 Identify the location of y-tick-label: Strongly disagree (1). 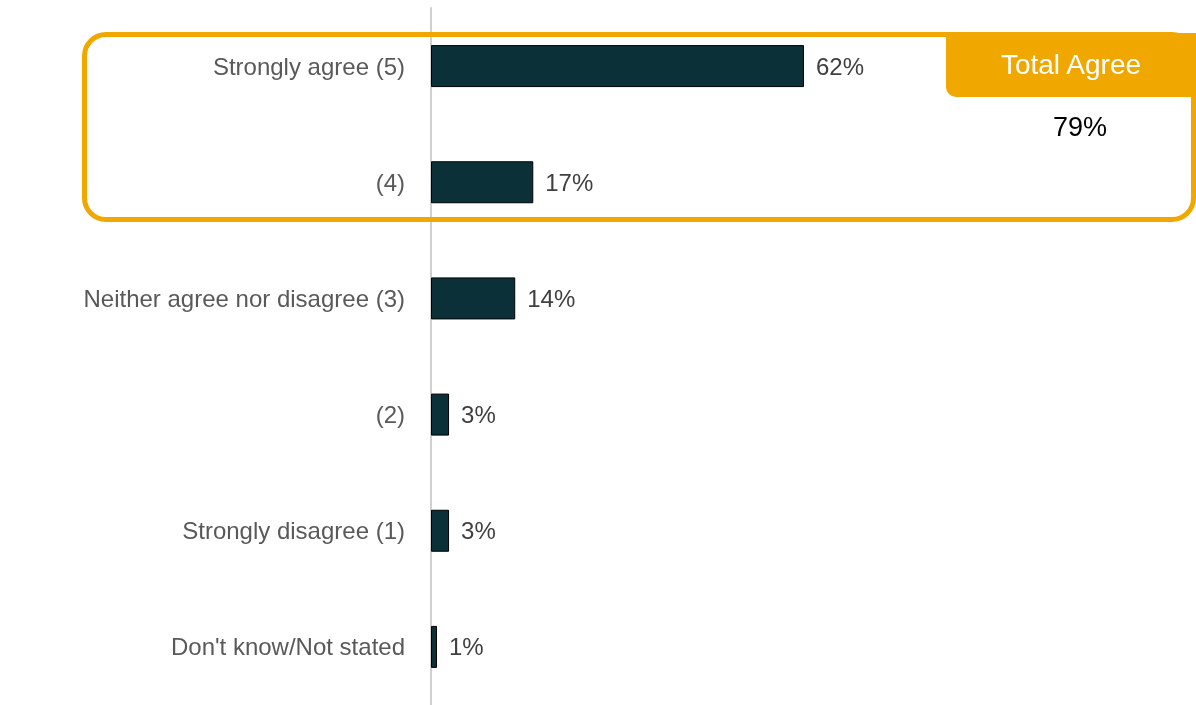
(293, 531).